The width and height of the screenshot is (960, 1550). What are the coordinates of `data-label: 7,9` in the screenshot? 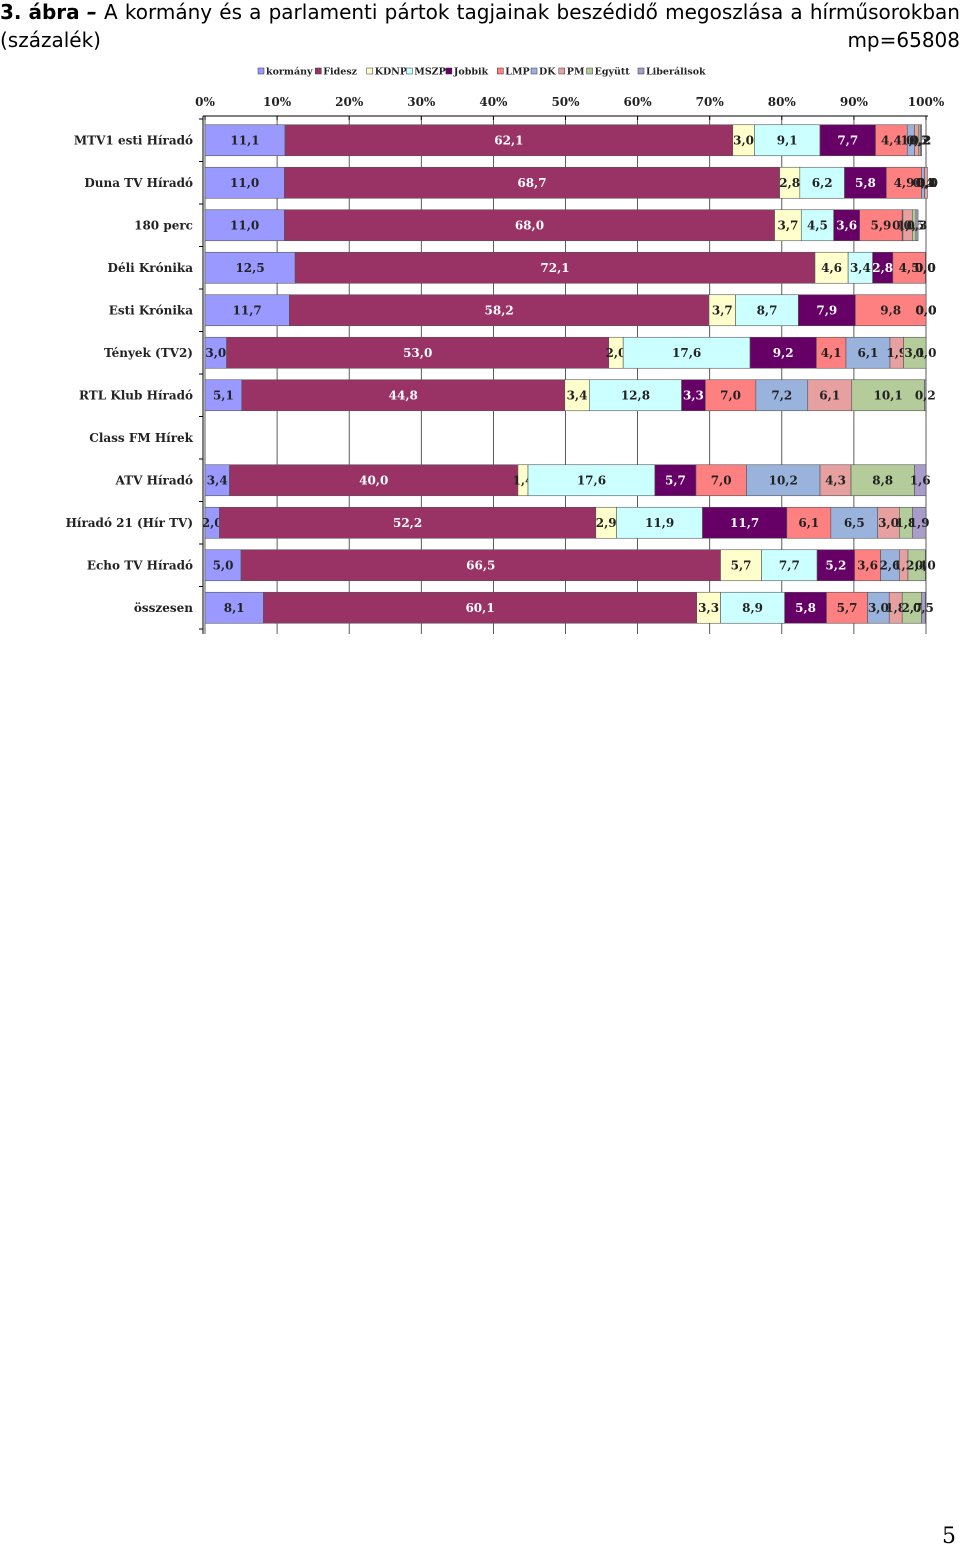 It's located at (826, 310).